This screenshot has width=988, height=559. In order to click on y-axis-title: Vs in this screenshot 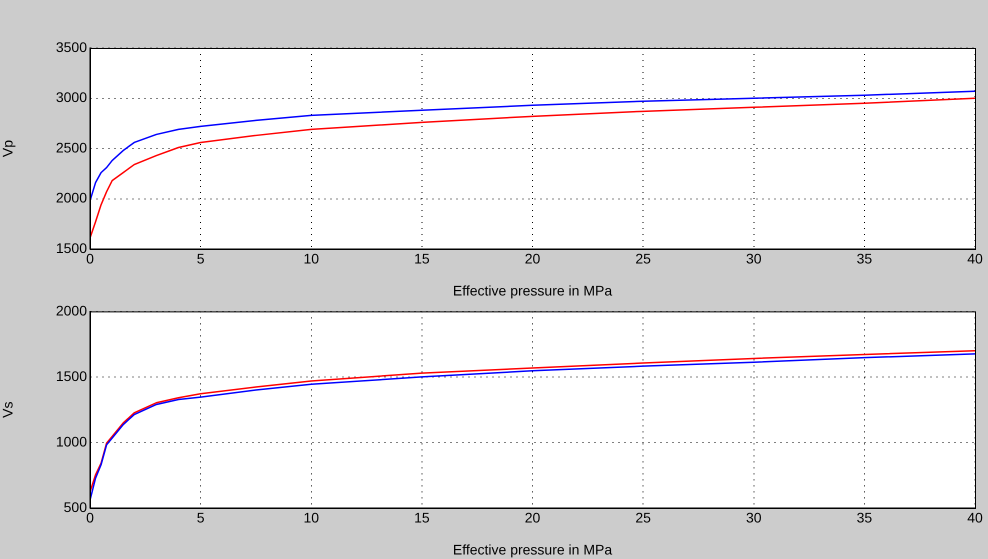, I will do `click(8, 410)`.